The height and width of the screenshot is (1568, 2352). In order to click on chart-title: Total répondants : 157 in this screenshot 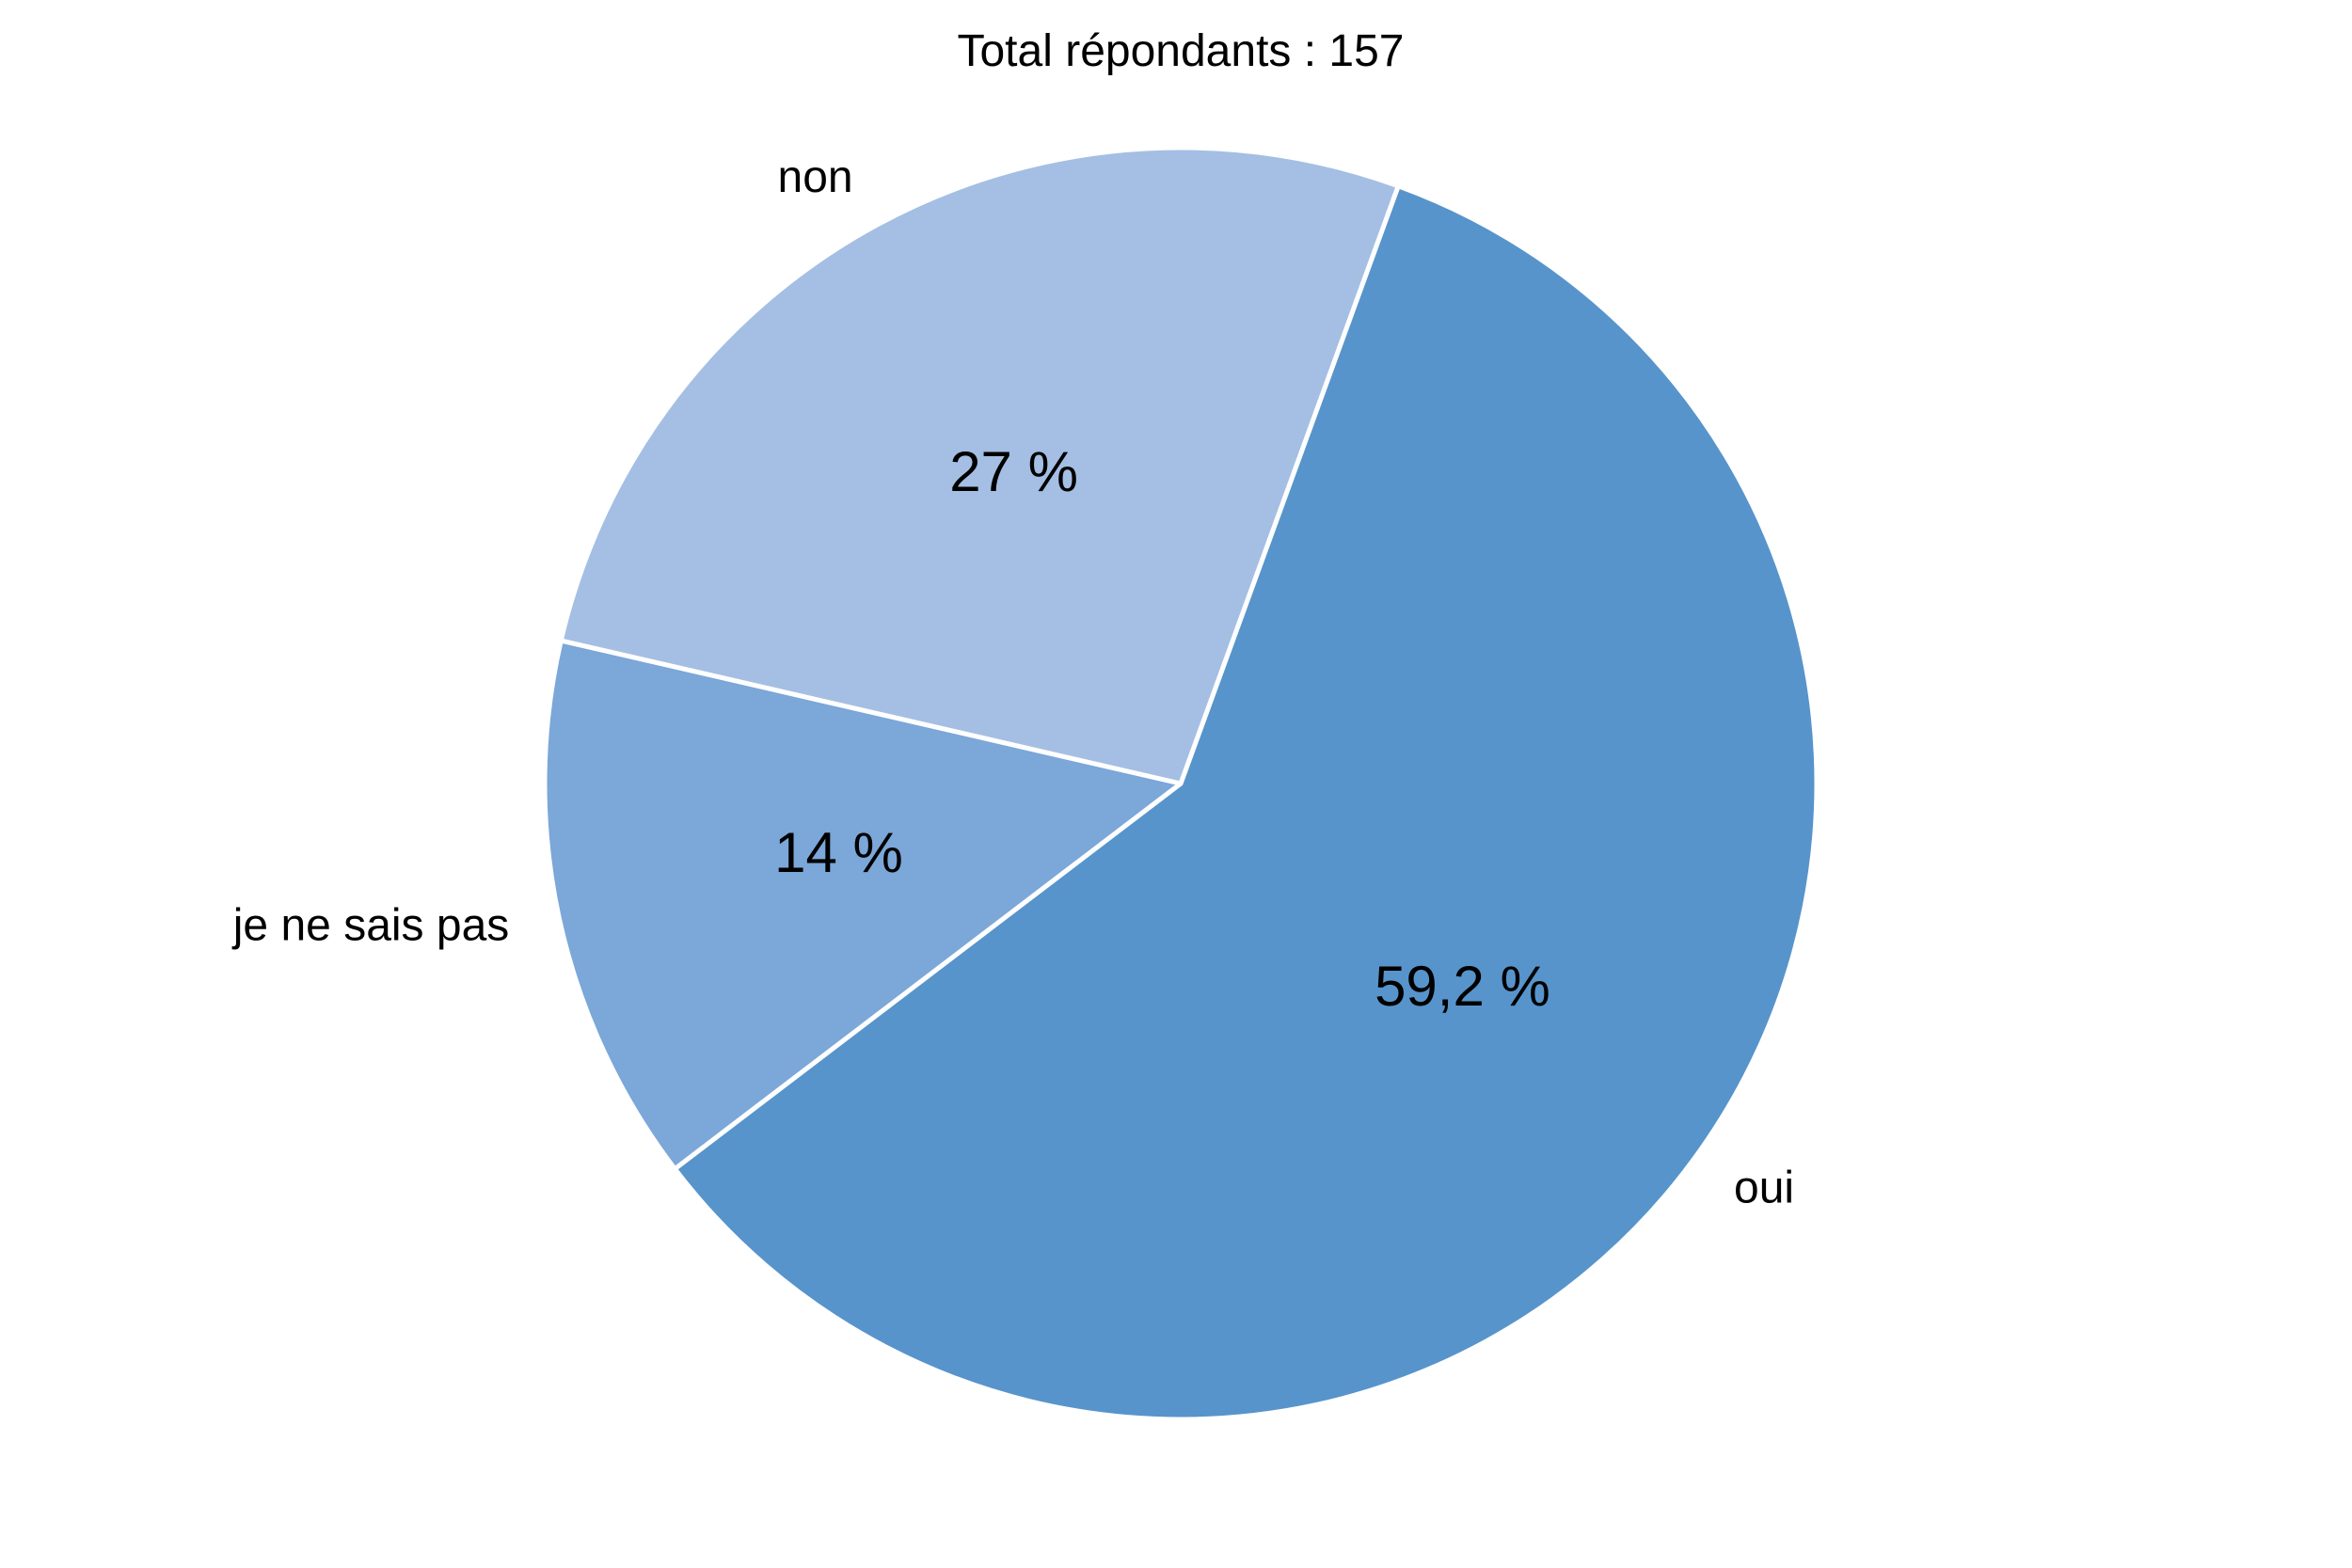, I will do `click(1180, 51)`.